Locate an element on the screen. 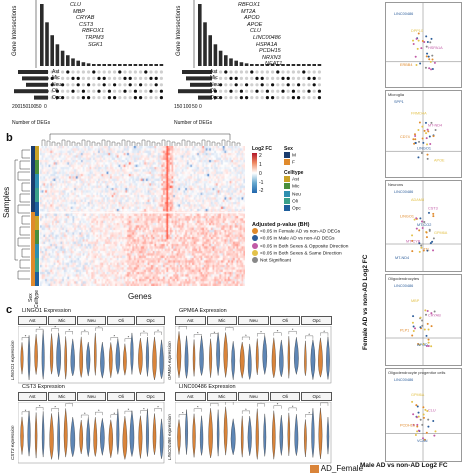 Image resolution: width=474 pixels, height=474 pixels. violin-legend: AD_Female is located at coordinates (336, 468).